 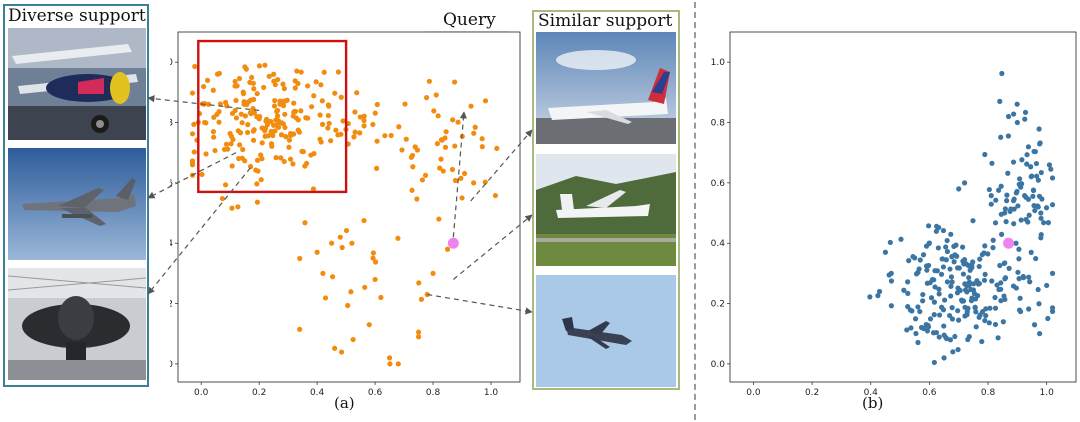 What do you see at coordinates (317, 392) in the screenshot?
I see `x-tick-label: 0.4` at bounding box center [317, 392].